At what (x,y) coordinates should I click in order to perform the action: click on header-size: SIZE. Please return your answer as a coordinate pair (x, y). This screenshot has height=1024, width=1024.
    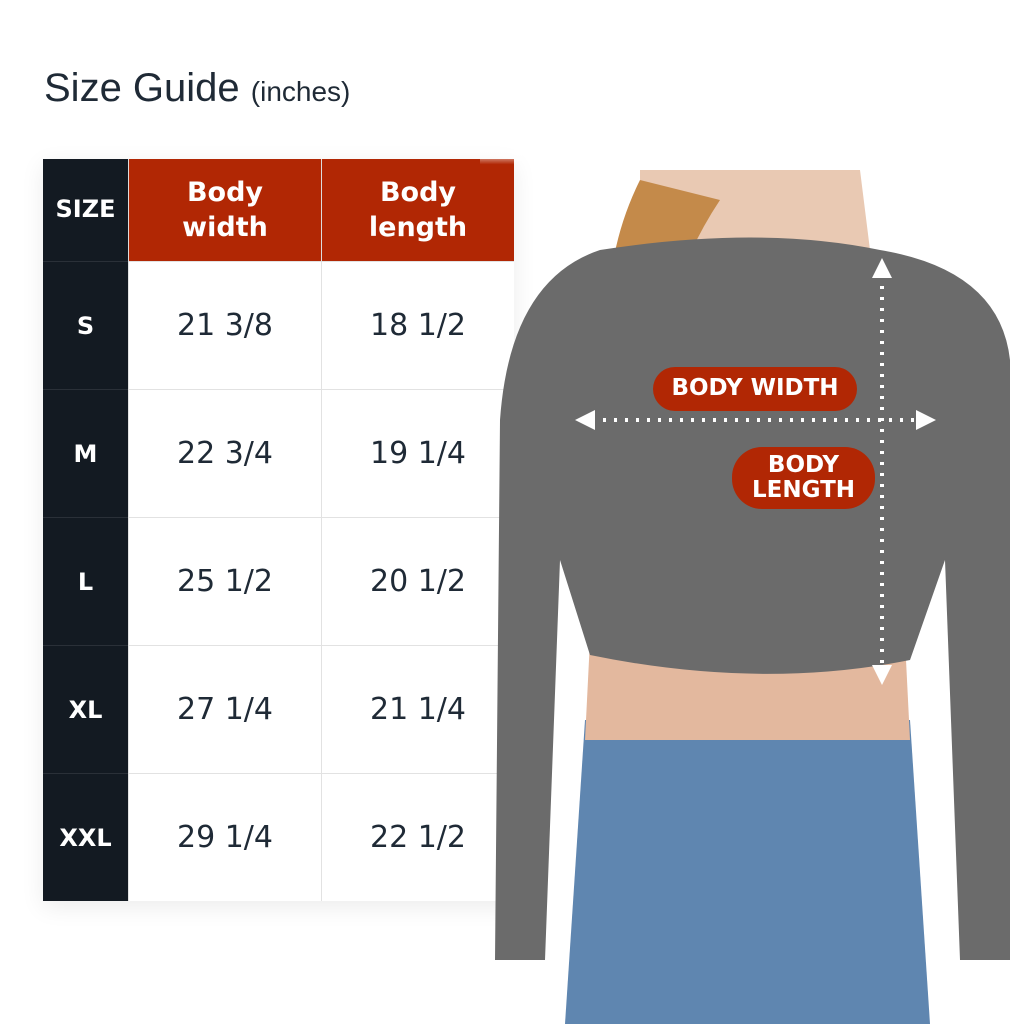
    Looking at the image, I should click on (86, 210).